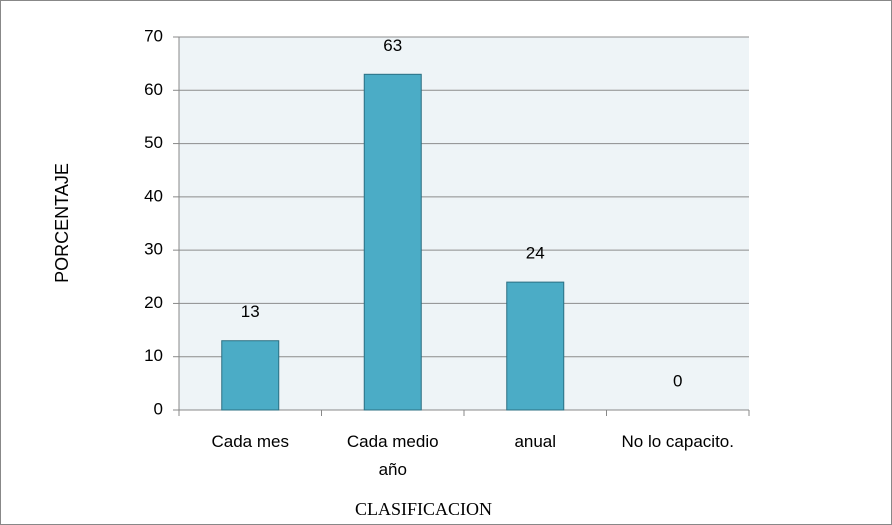 Image resolution: width=892 pixels, height=525 pixels. I want to click on y-tick-label: 10, so click(153, 355).